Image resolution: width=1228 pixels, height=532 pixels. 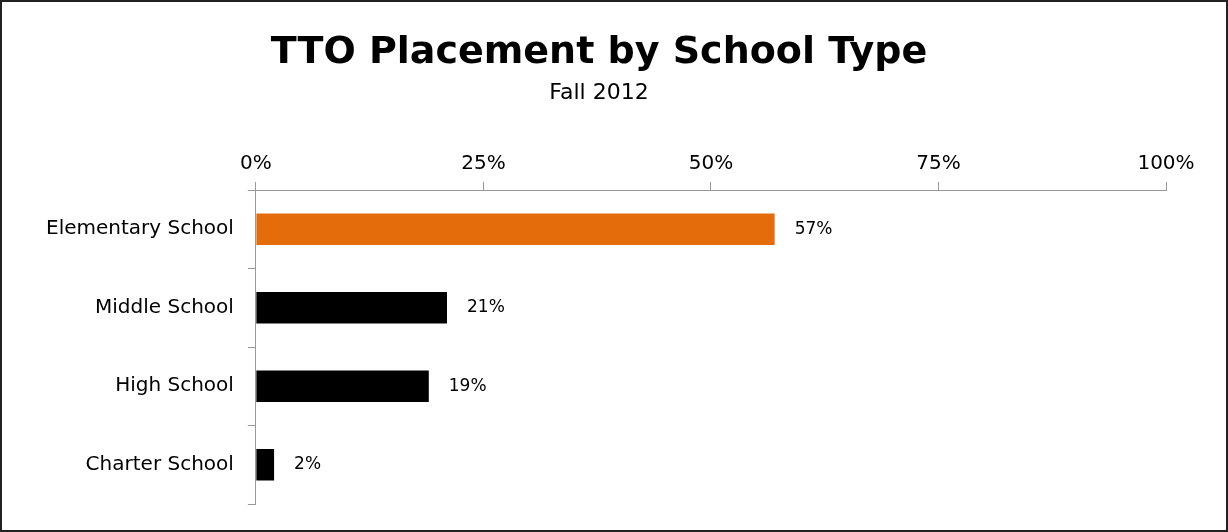 What do you see at coordinates (483, 162) in the screenshot?
I see `x-tick-label: 25%` at bounding box center [483, 162].